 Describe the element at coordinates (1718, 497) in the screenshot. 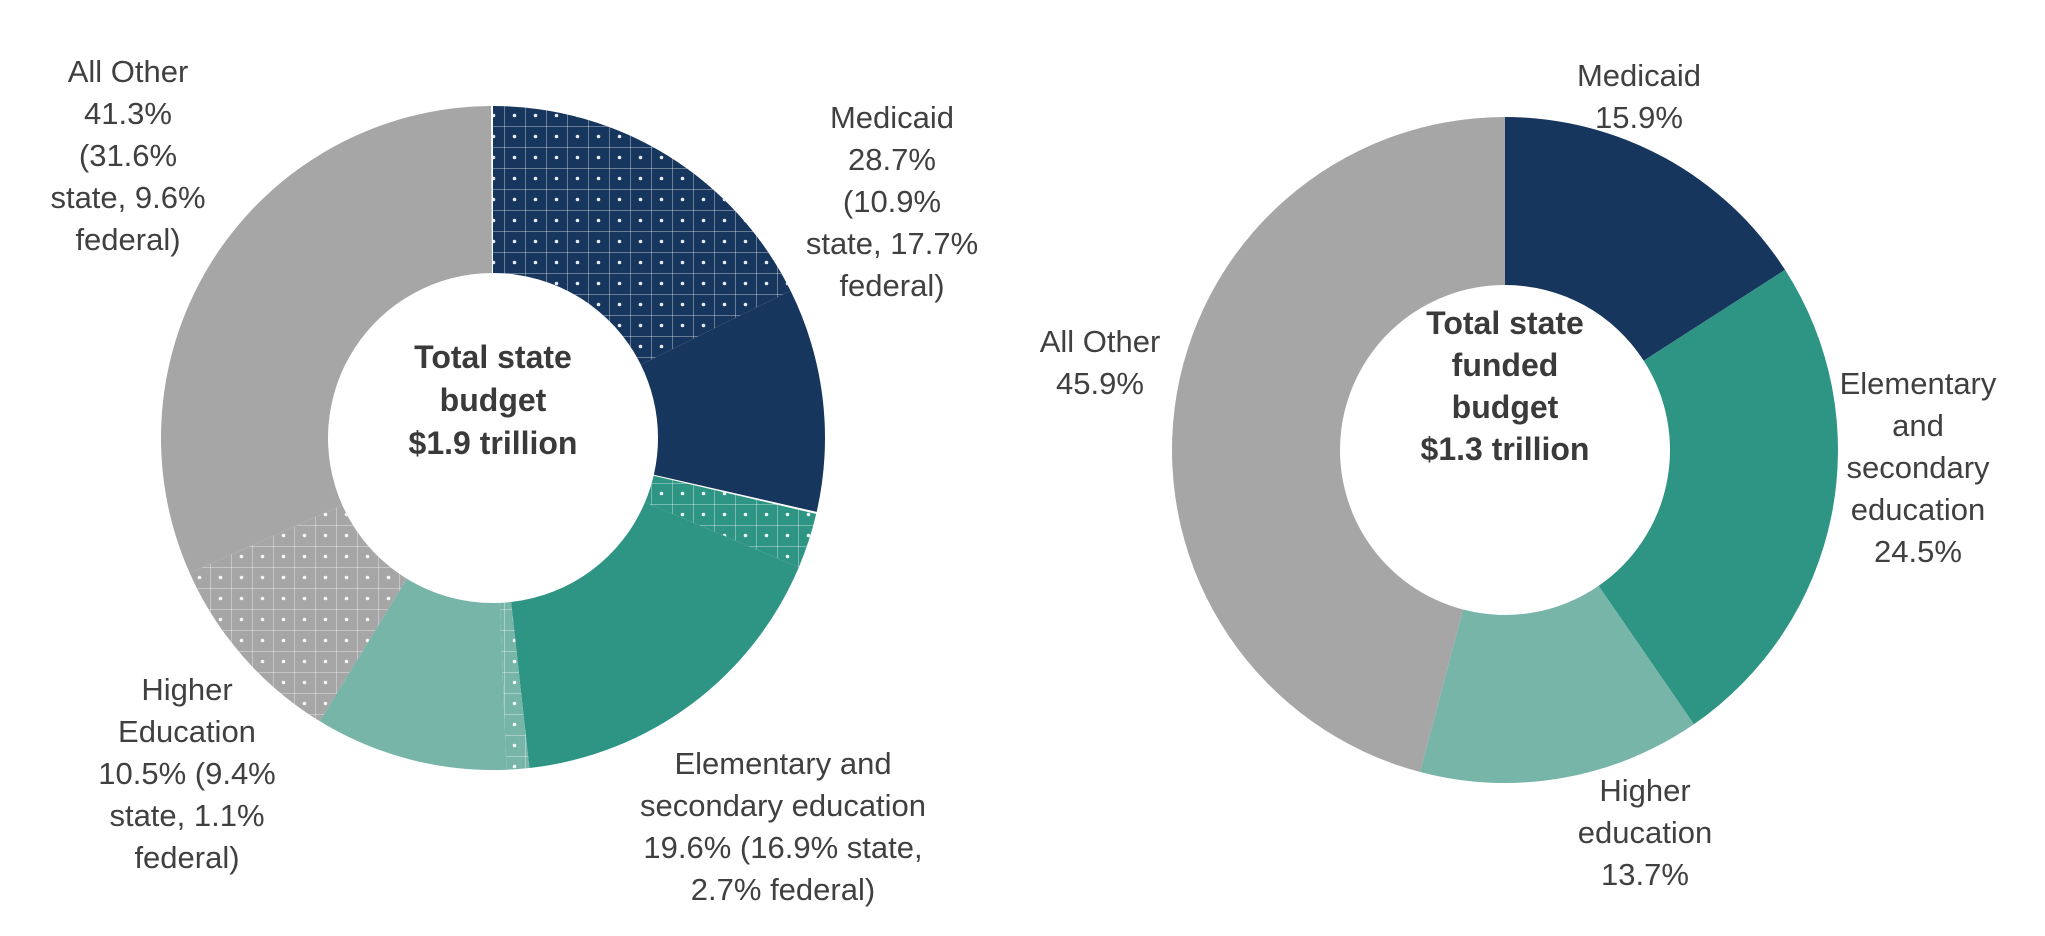

I see `slice-elementary-and-secondary-education` at that location.